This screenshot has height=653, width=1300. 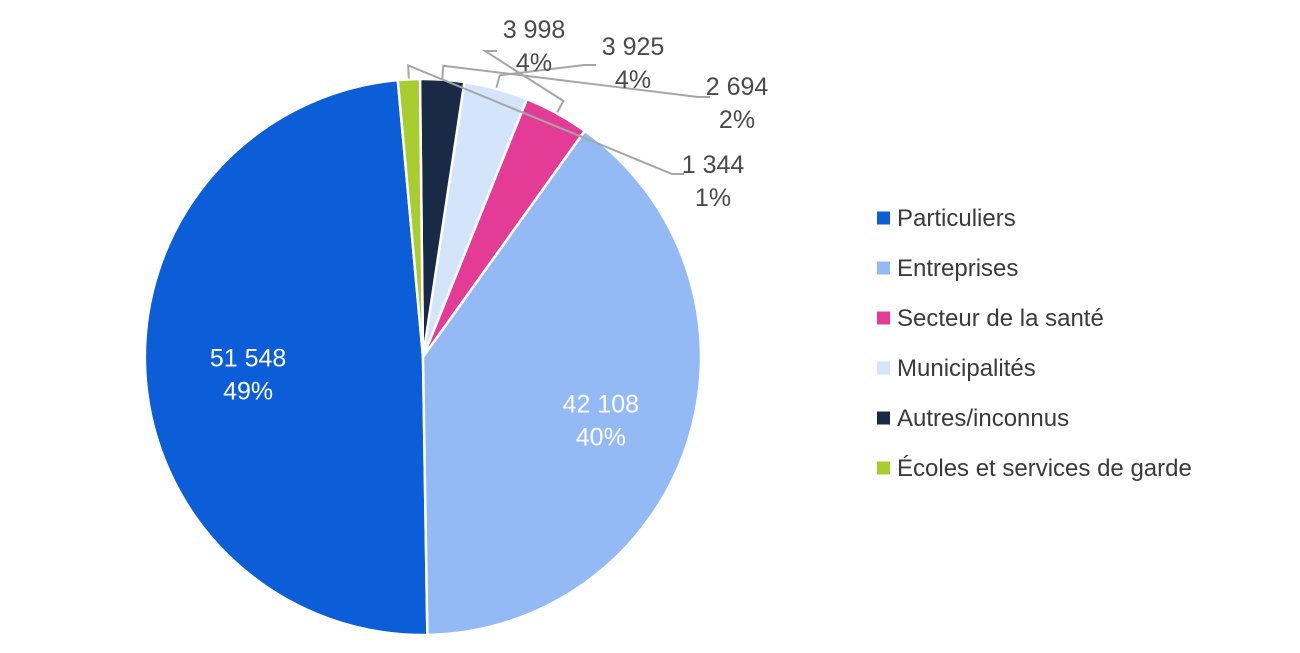 I want to click on legend-item-municipalites: Municipalités, so click(x=956, y=368).